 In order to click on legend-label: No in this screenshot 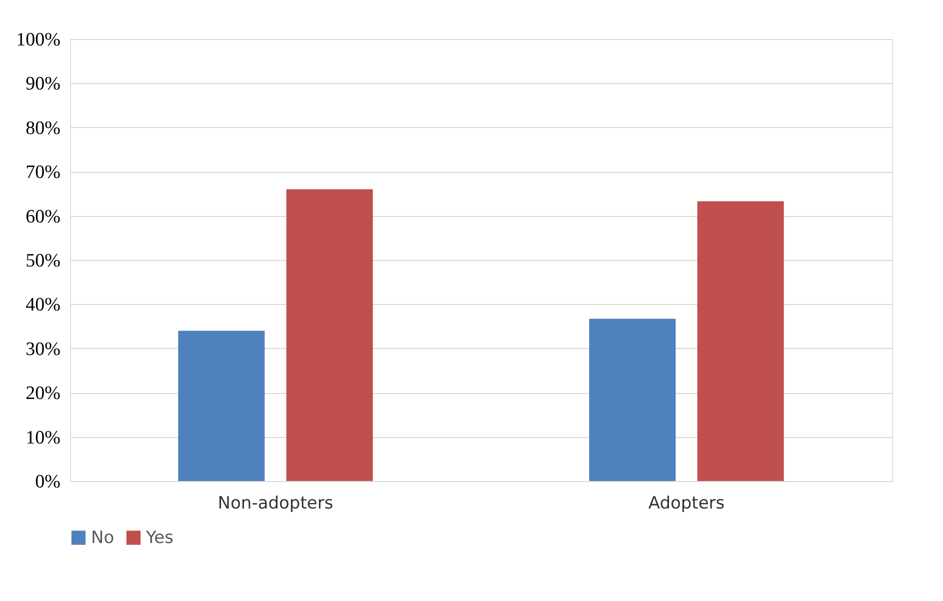, I will do `click(102, 538)`.